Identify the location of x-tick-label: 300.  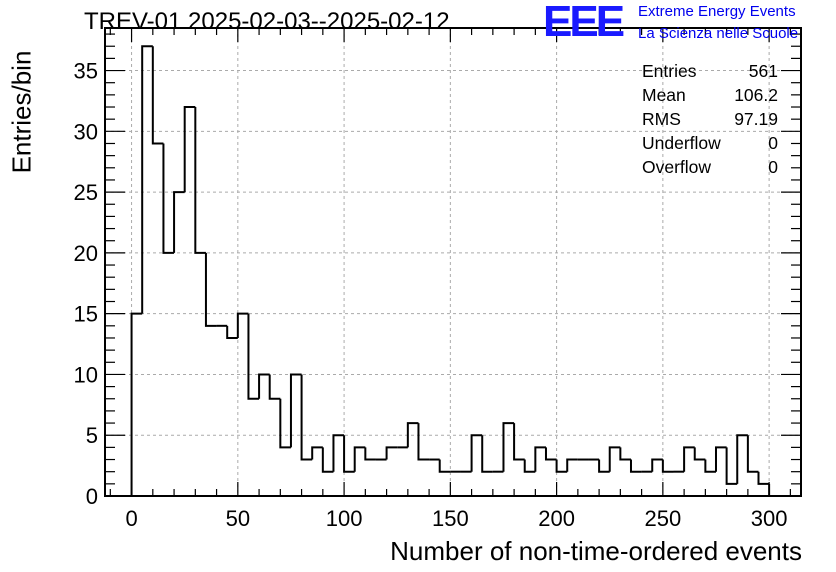
(769, 518).